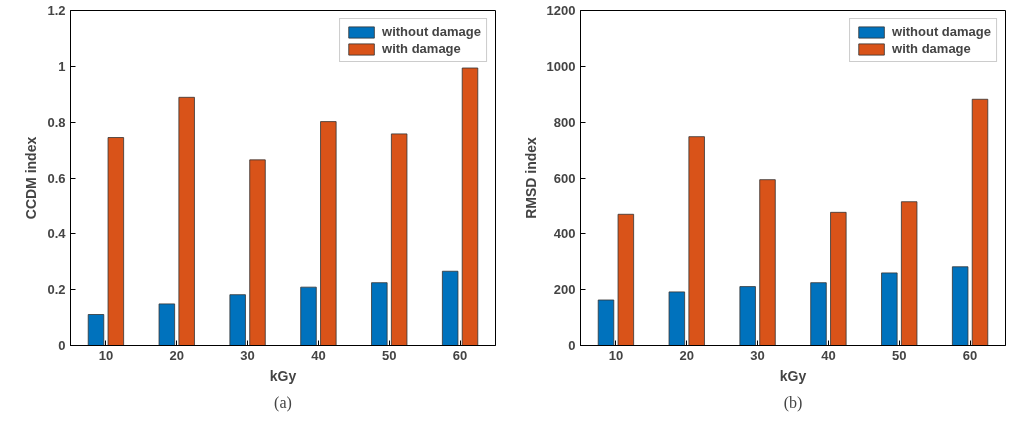  Describe the element at coordinates (561, 10) in the screenshot. I see `y-tick-label: 1200` at that location.